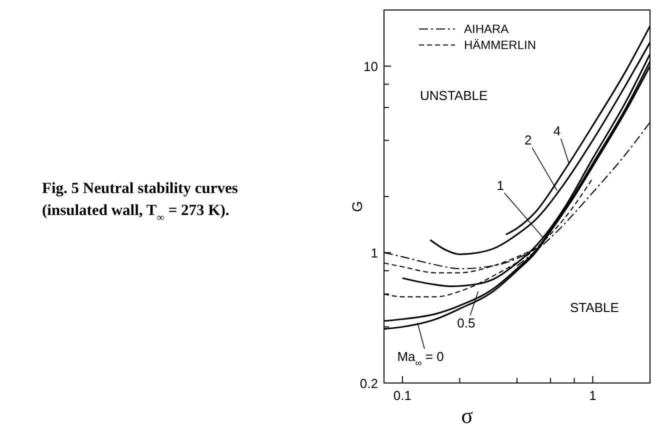 The width and height of the screenshot is (657, 430). What do you see at coordinates (420, 358) in the screenshot?
I see `annotation: Ma$_{∞}$ = 0` at bounding box center [420, 358].